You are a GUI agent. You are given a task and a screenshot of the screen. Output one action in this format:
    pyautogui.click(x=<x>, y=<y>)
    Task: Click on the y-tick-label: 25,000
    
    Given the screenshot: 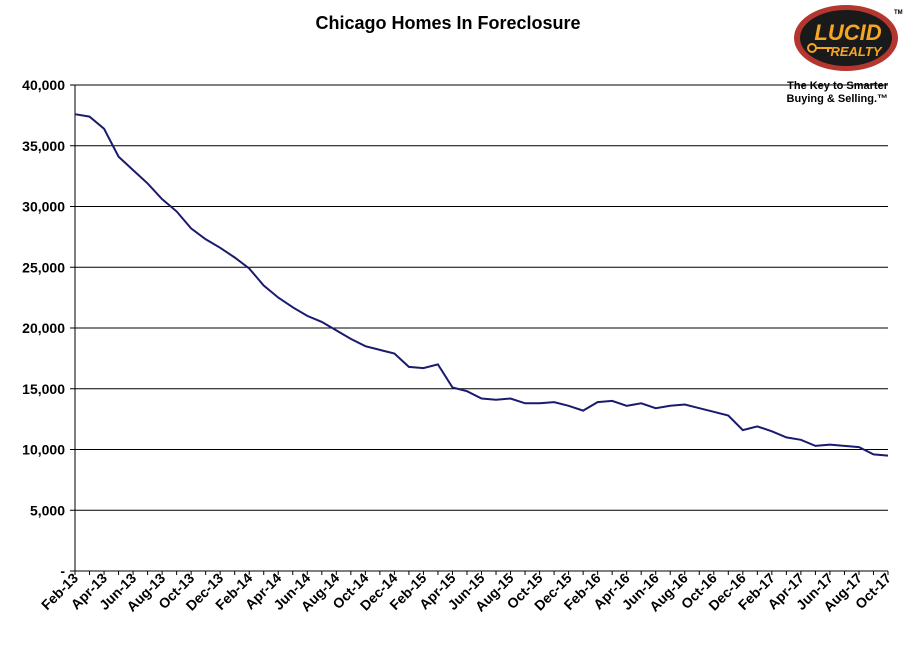 What is the action you would take?
    pyautogui.click(x=43, y=267)
    